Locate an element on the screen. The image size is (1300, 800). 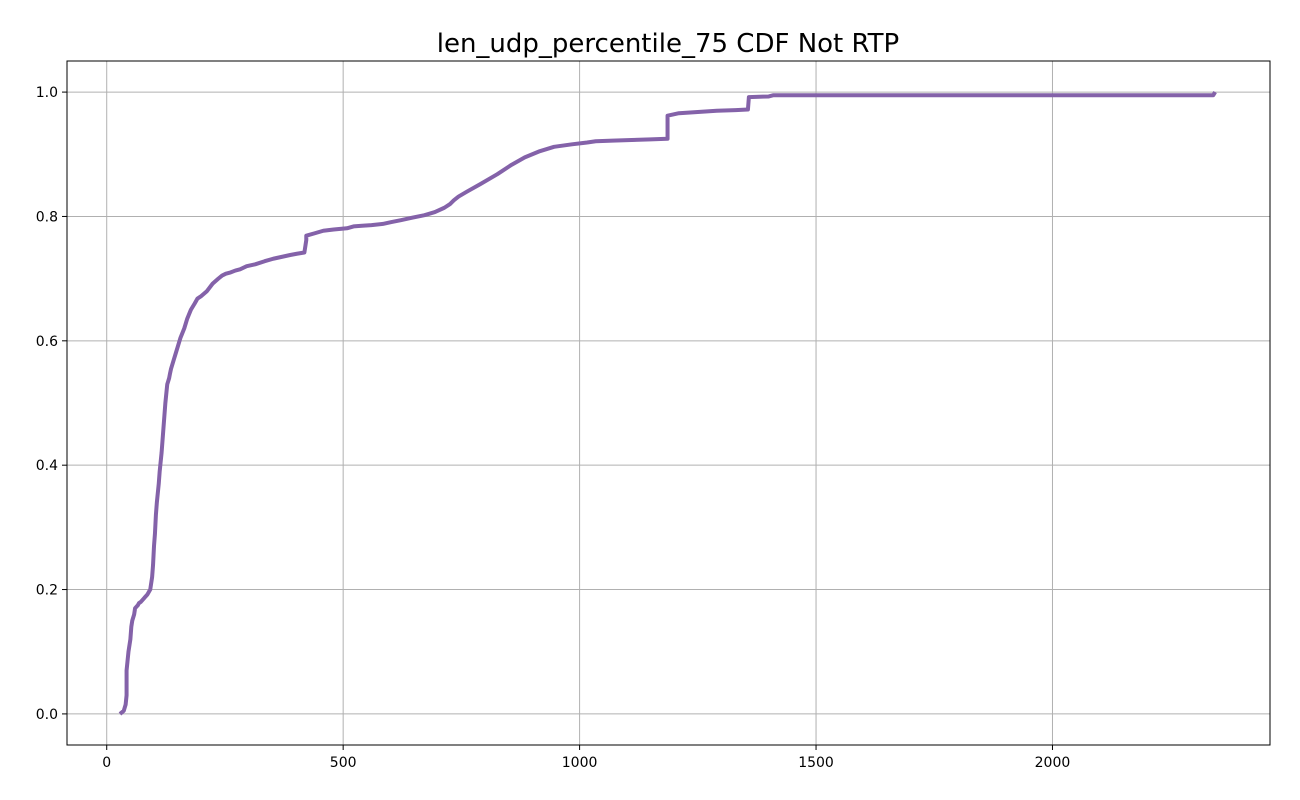
x-axis: 0 500 1000 1500 2000 is located at coordinates (586, 758).